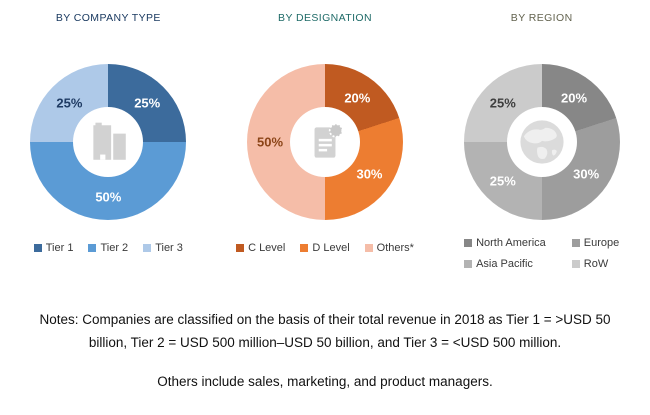 Image resolution: width=650 pixels, height=415 pixels. Describe the element at coordinates (574, 97) in the screenshot. I see `slice-label-north-america: 20%` at that location.